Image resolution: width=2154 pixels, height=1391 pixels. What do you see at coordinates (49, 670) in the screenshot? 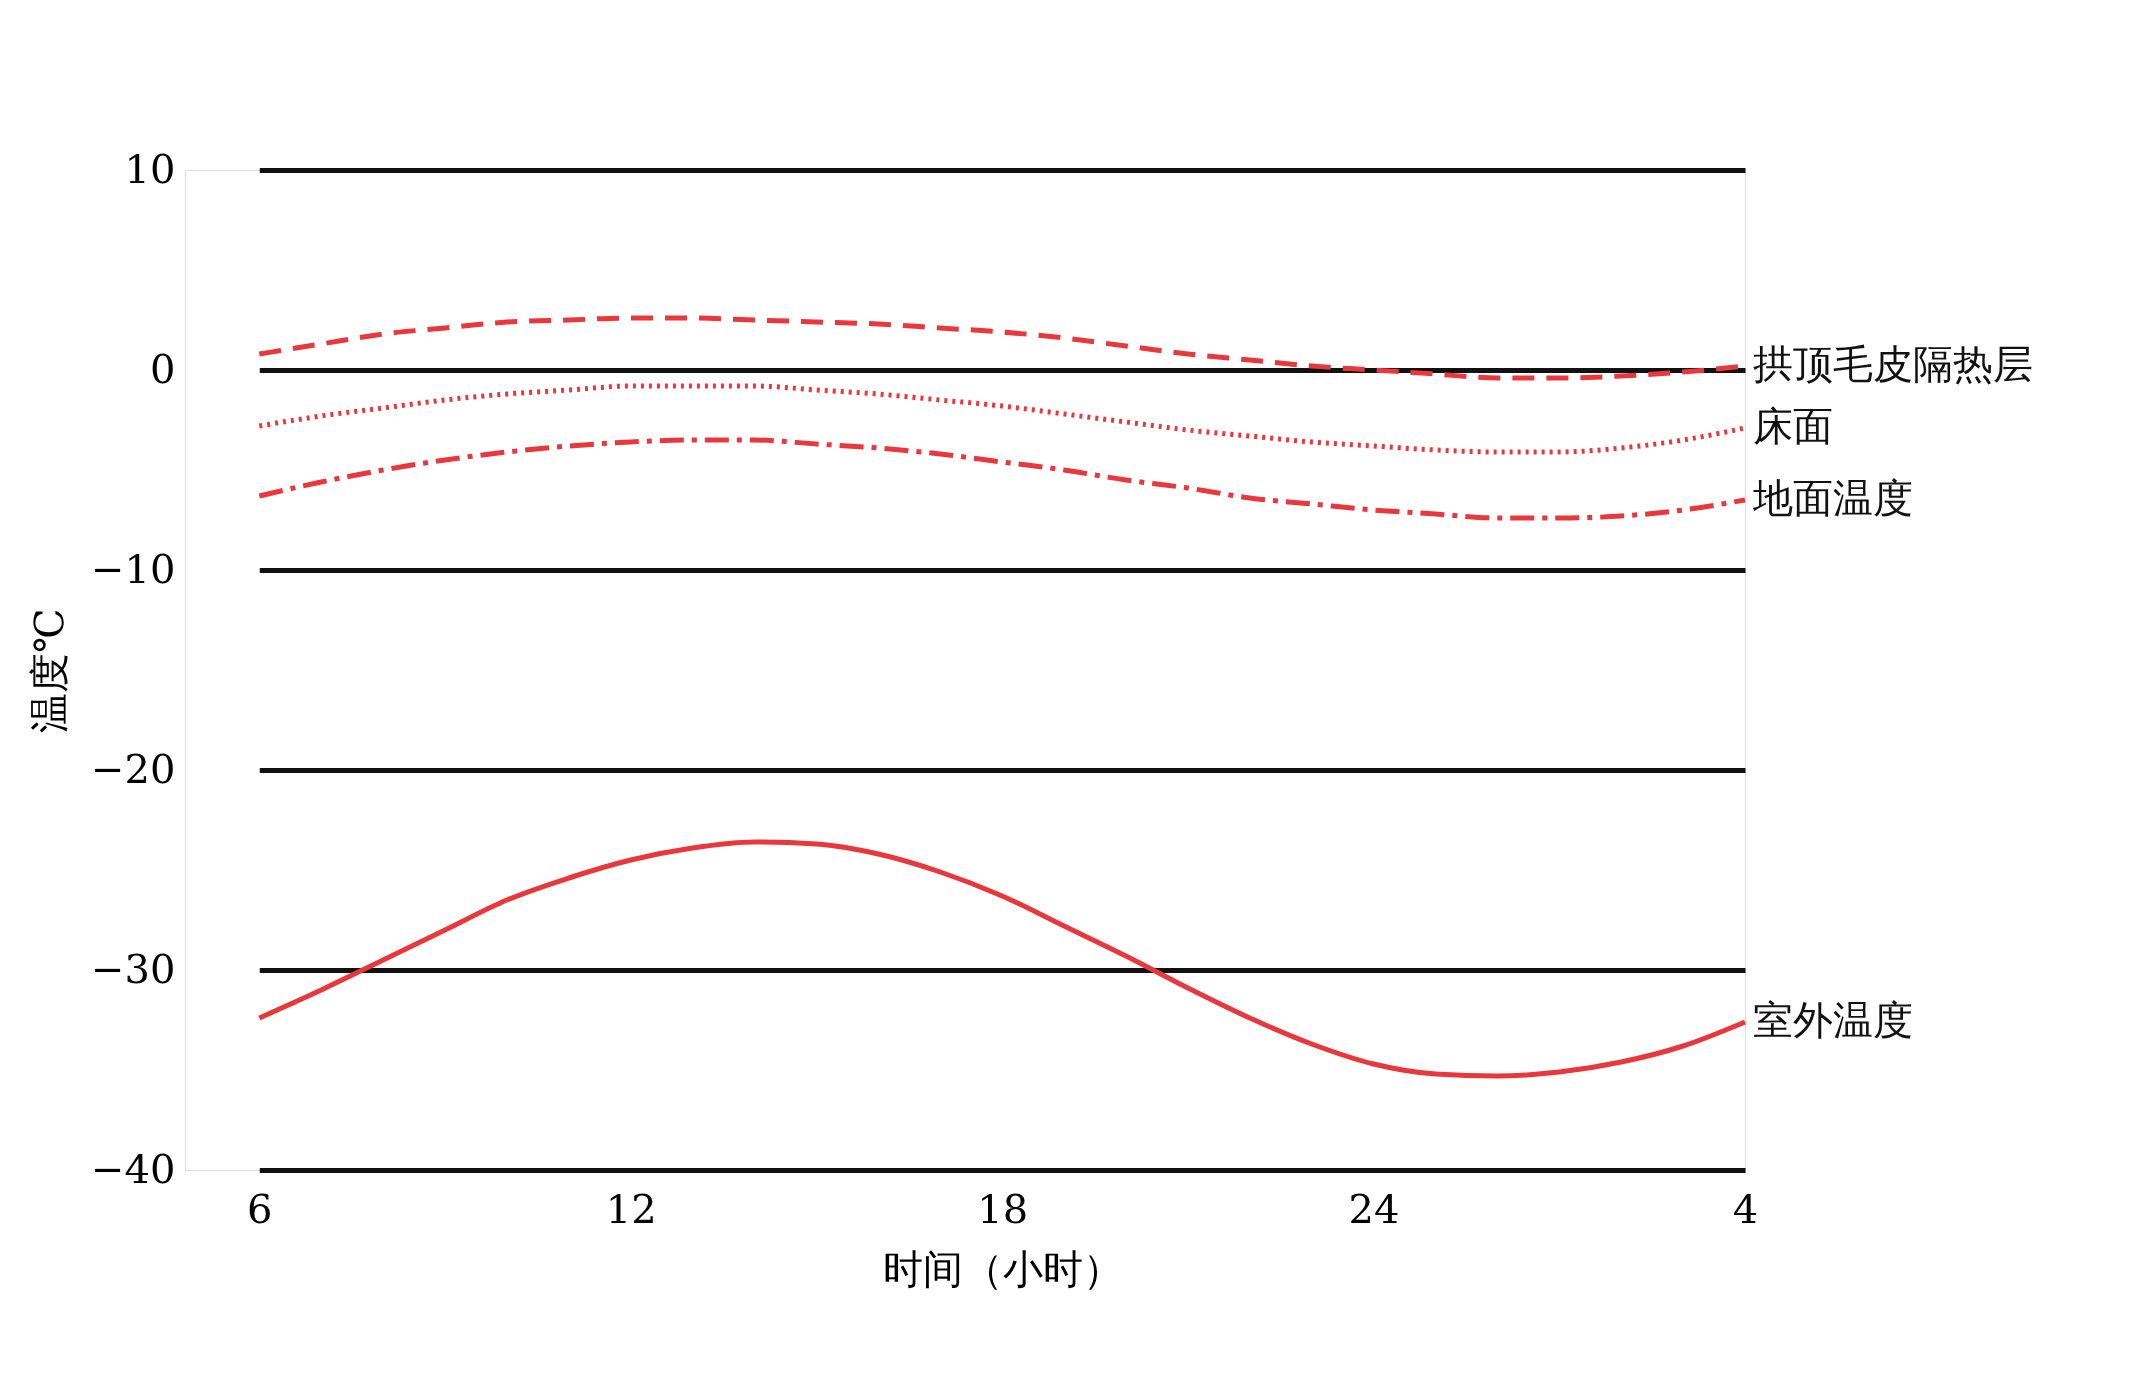
I see `y-axis-title: 温度℃` at bounding box center [49, 670].